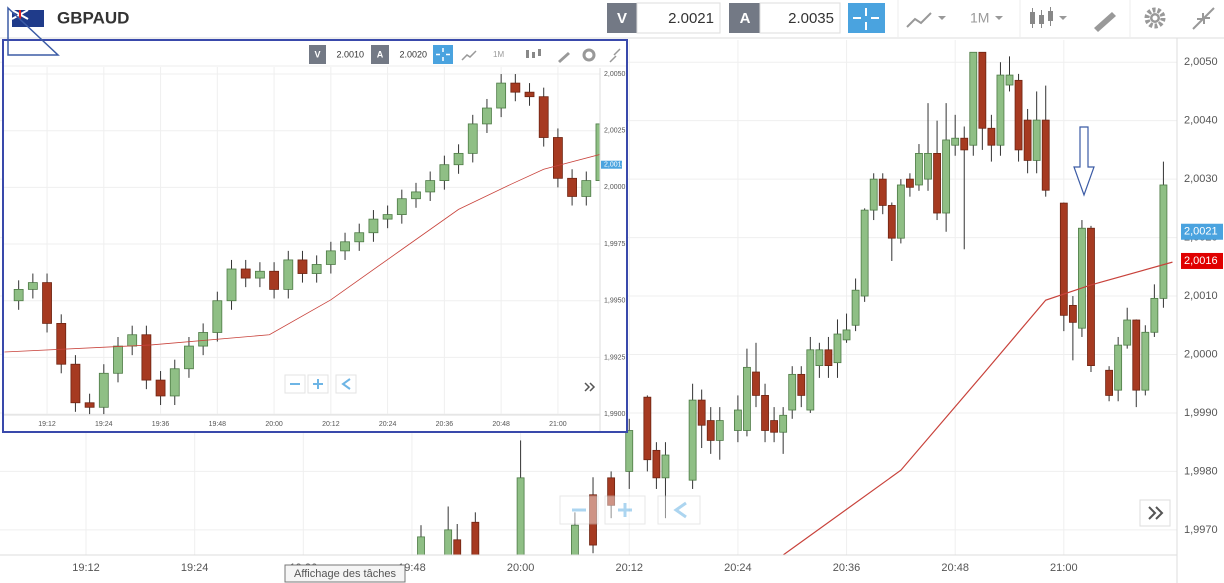  I want to click on ask-button, so click(744, 18).